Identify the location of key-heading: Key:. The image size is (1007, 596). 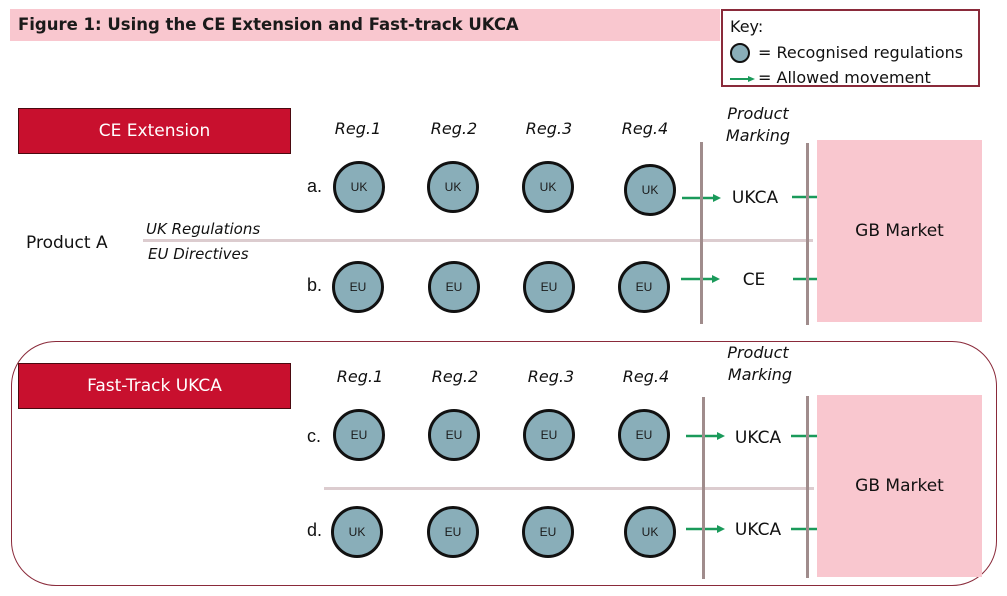
(747, 26).